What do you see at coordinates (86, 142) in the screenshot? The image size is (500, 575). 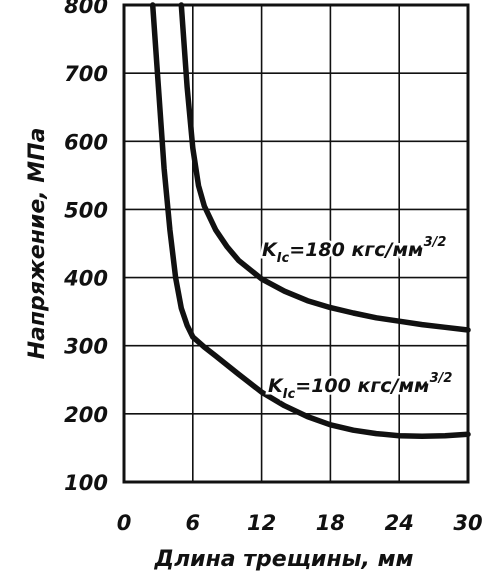 I see `y-tick-label: 600` at bounding box center [86, 142].